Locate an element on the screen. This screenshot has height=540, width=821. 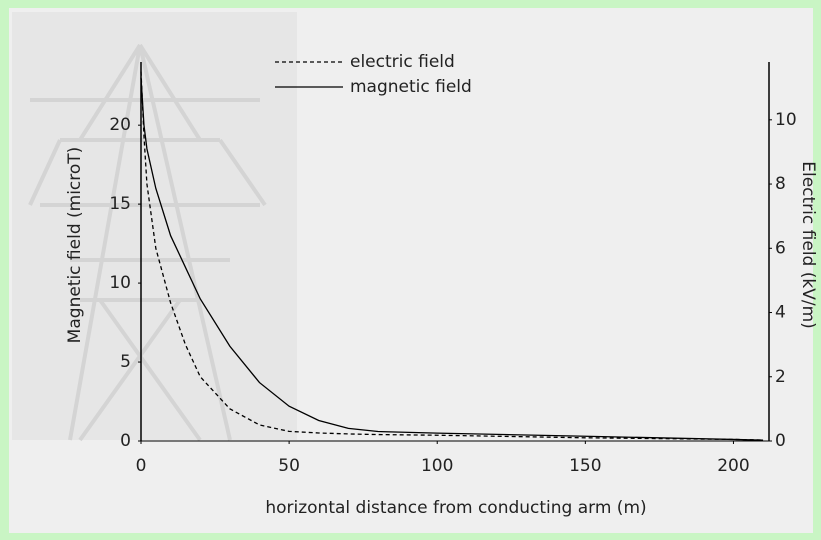
y2-axis-label: Electric field (kV/m) is located at coordinates (808, 245).